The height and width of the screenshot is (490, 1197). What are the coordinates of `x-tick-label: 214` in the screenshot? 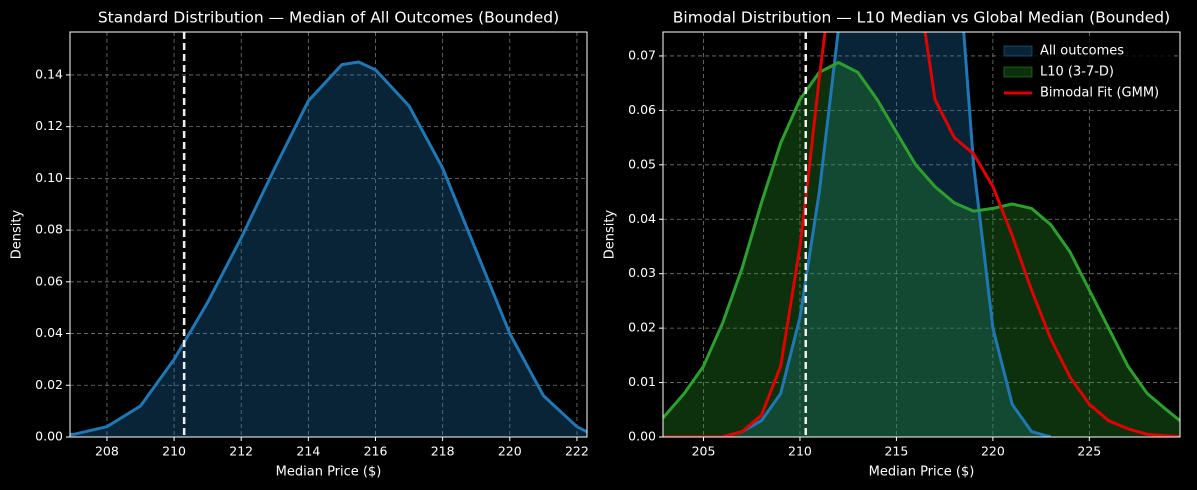 It's located at (308, 451).